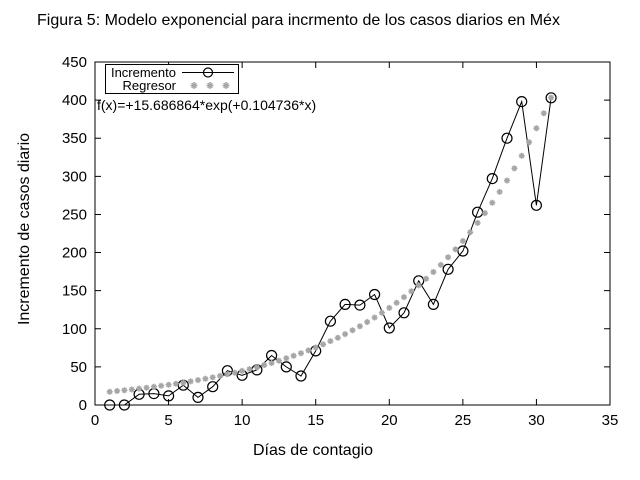 This screenshot has height=480, width=640. Describe the element at coordinates (168, 420) in the screenshot. I see `x-tick-label: 5` at that location.